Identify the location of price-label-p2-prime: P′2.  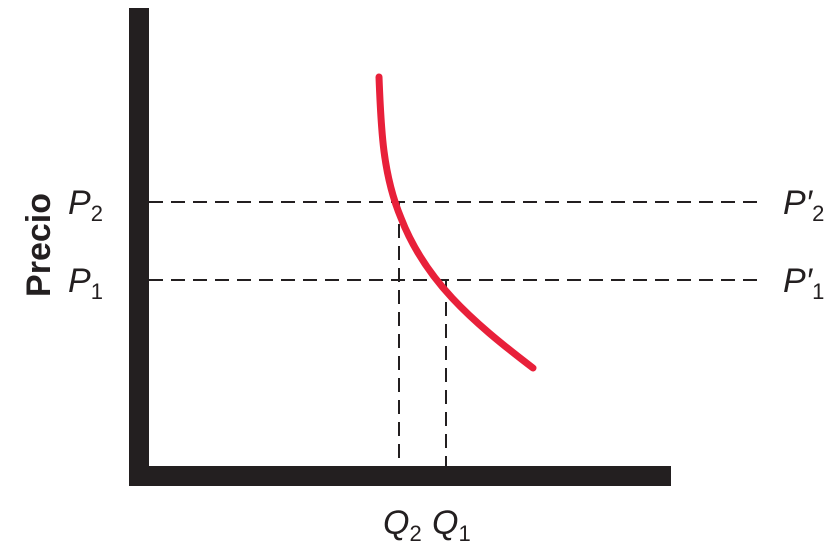
(803, 205).